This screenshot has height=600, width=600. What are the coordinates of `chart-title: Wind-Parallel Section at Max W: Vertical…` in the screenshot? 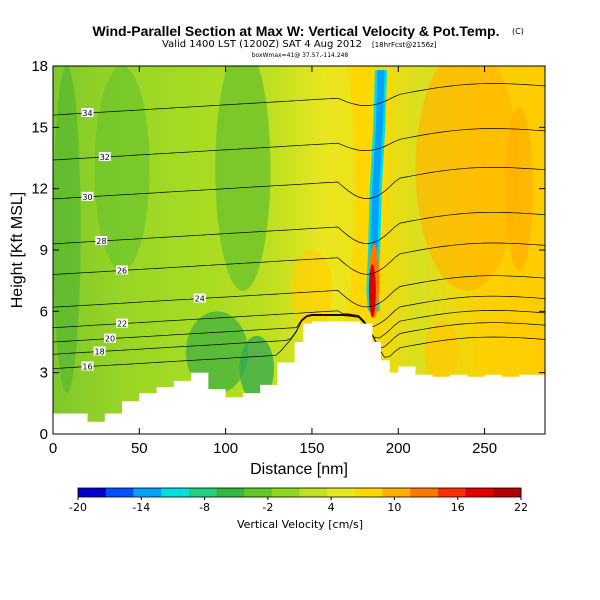 It's located at (295, 31).